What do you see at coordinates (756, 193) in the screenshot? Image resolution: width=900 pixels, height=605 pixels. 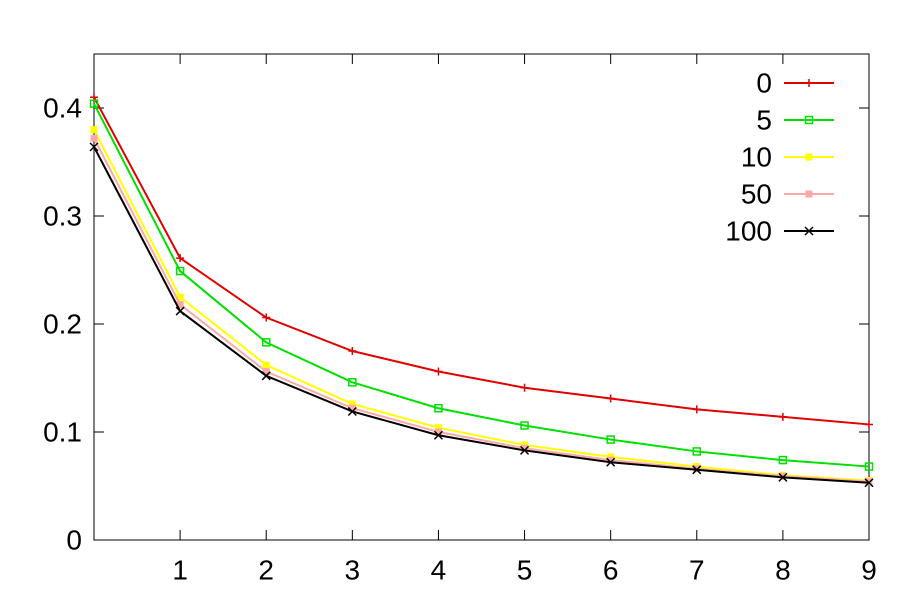 I see `legend-label: 50` at bounding box center [756, 193].